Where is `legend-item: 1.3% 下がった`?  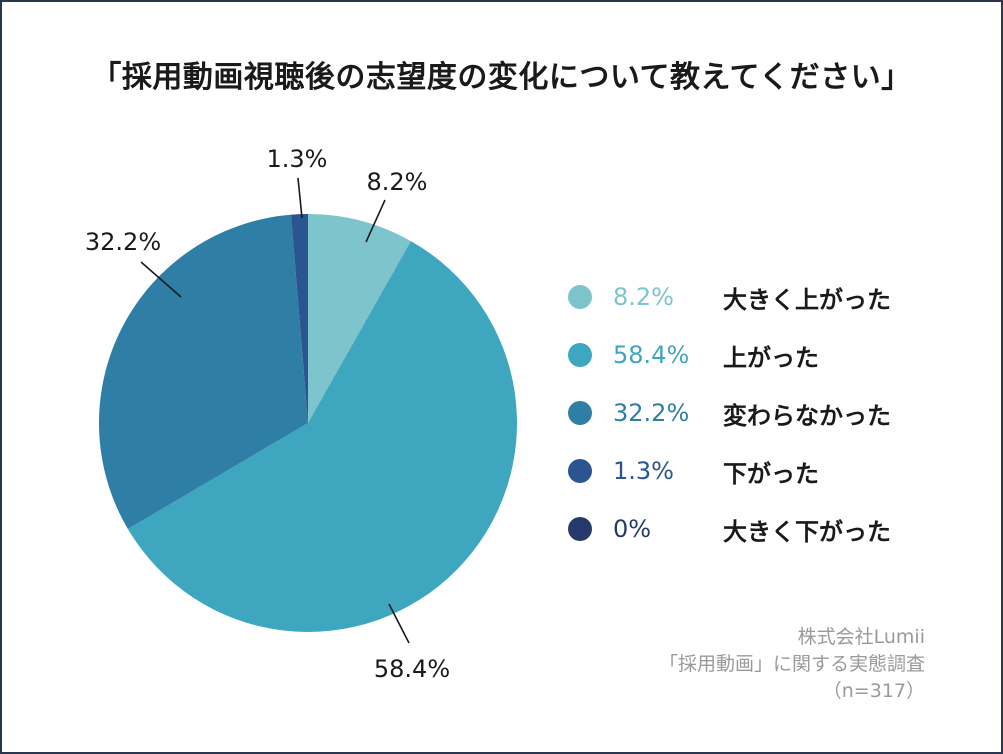 legend-item: 1.3% 下がった is located at coordinates (729, 471).